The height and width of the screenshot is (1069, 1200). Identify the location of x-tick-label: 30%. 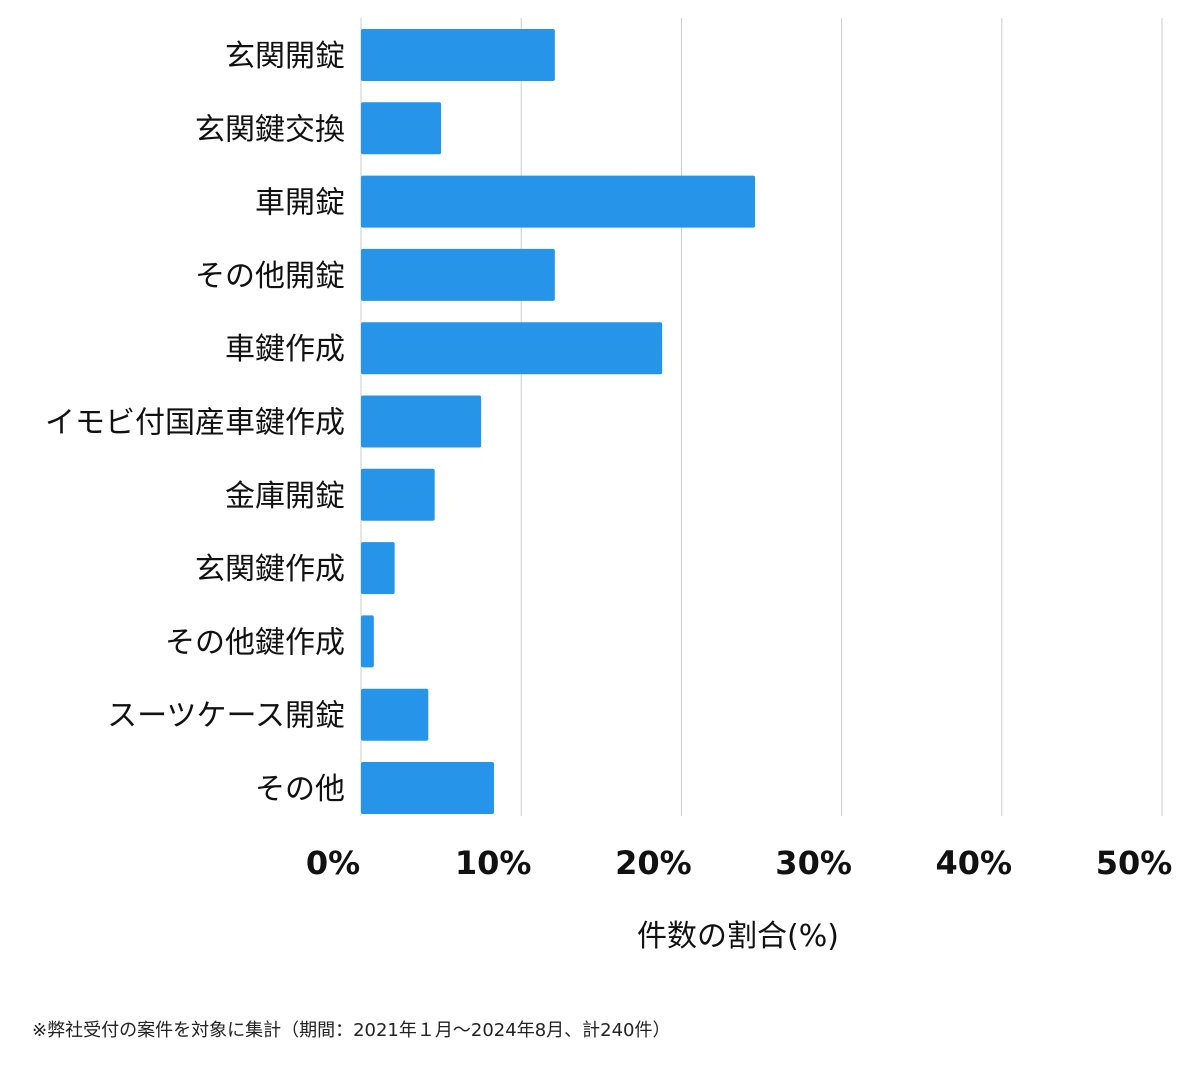
(813, 863).